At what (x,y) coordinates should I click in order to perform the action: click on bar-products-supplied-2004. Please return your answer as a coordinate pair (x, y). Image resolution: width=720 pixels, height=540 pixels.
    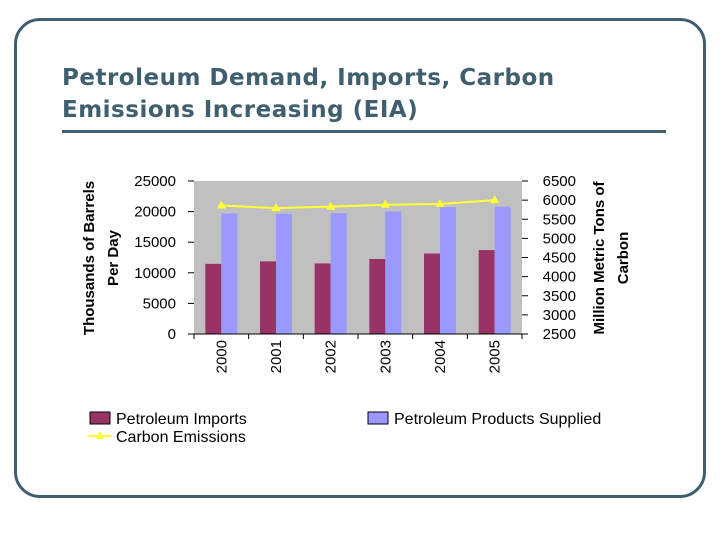
    Looking at the image, I should click on (448, 270).